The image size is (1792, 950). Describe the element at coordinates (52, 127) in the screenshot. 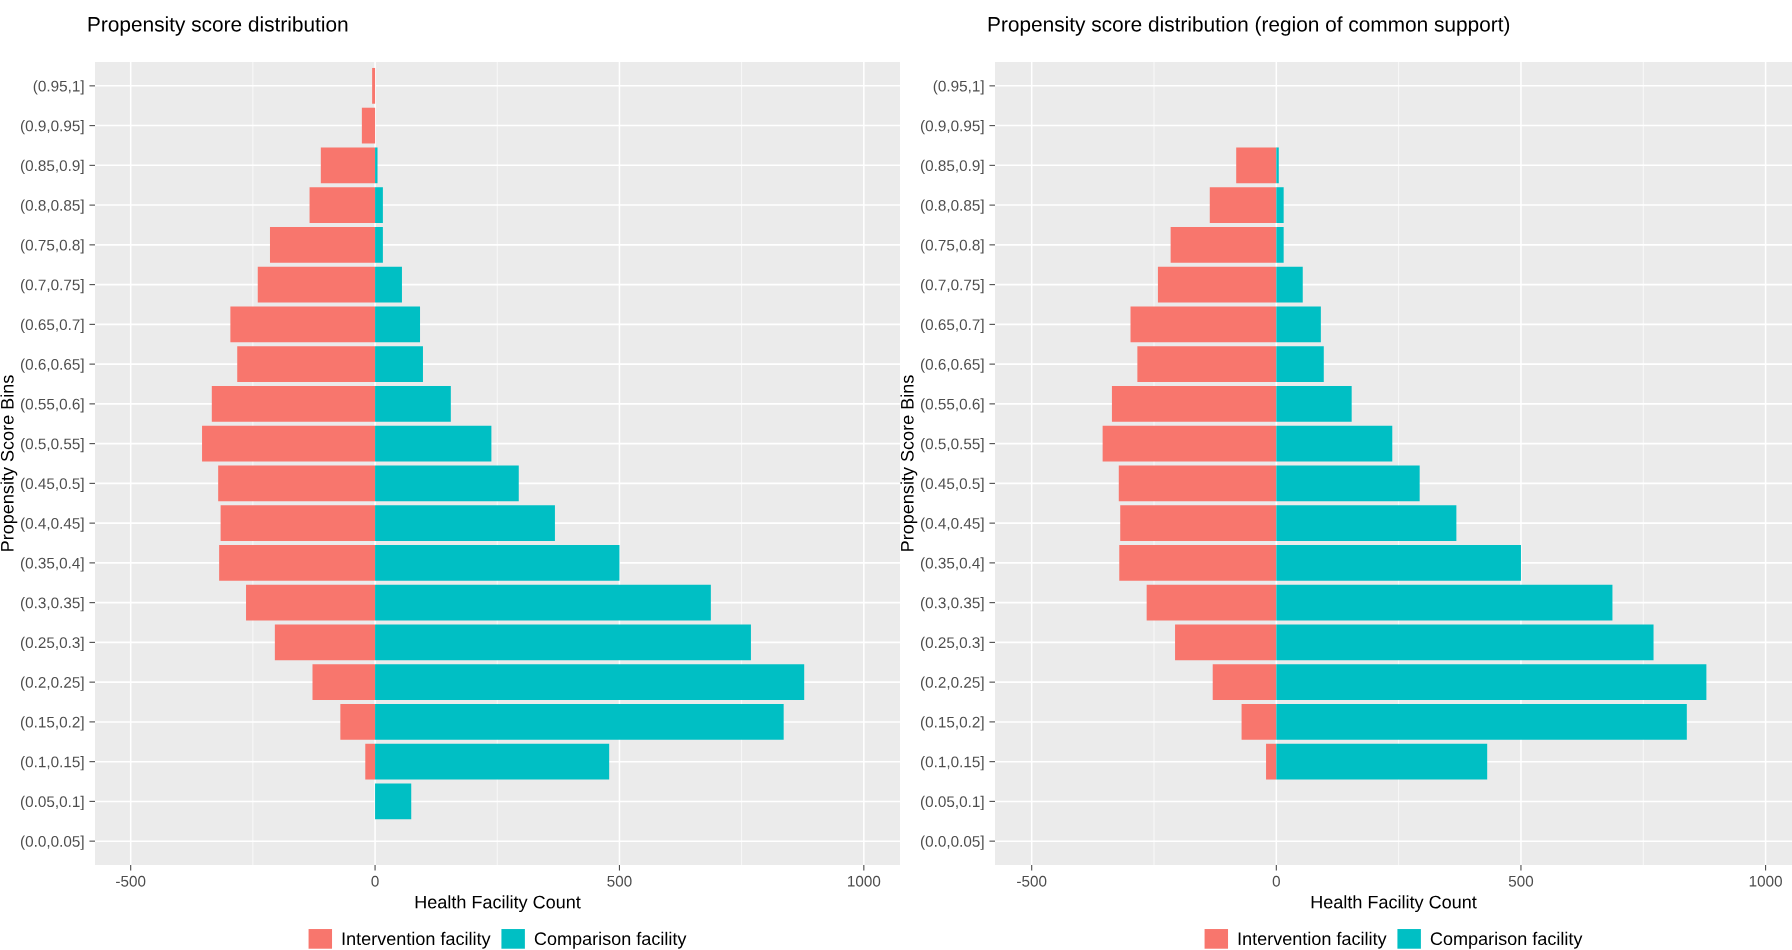

I see `y-tick-label: (0.9,0.95]` at that location.